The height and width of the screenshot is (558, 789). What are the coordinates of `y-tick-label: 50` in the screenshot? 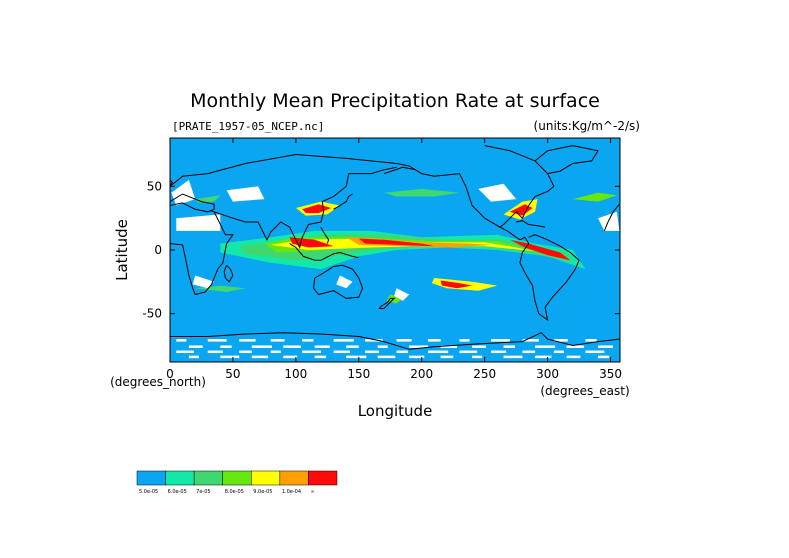 It's located at (154, 186).